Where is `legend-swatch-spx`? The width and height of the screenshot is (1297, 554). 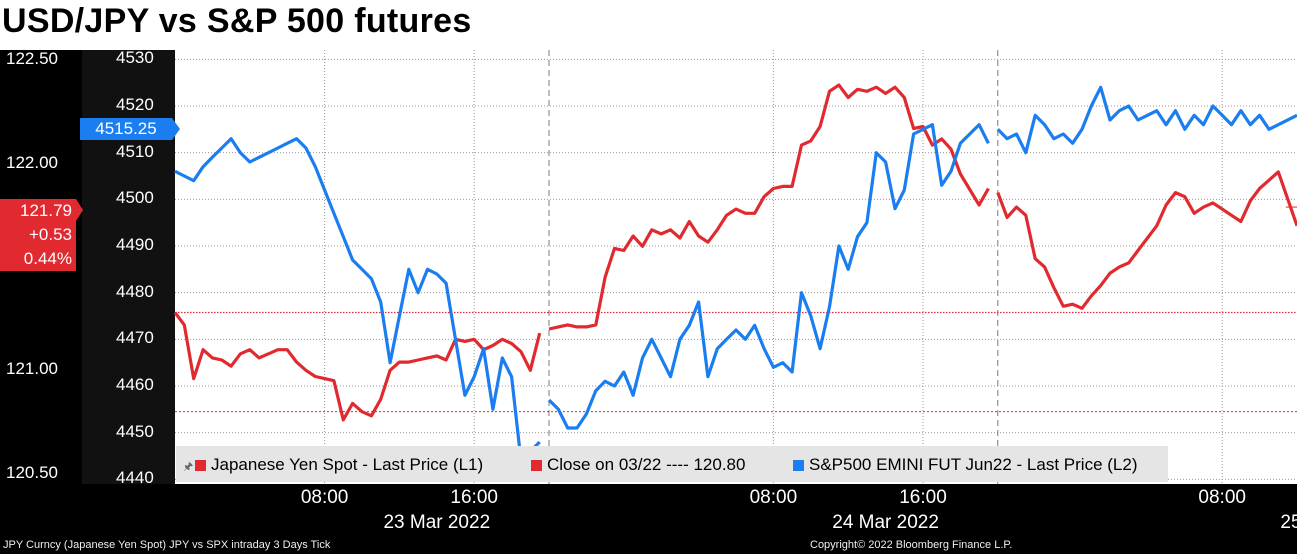 legend-swatch-spx is located at coordinates (798, 465).